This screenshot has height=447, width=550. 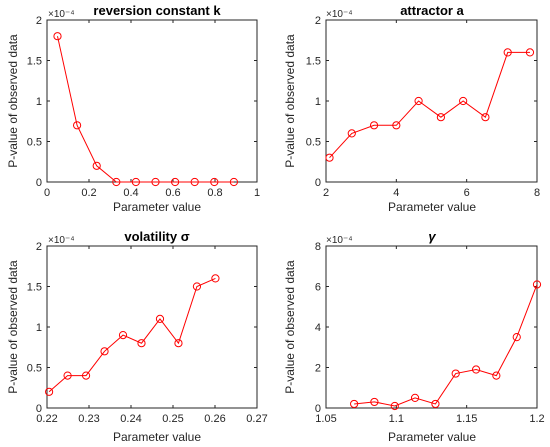 What do you see at coordinates (466, 419) in the screenshot?
I see `x-tick-label: 1.15` at bounding box center [466, 419].